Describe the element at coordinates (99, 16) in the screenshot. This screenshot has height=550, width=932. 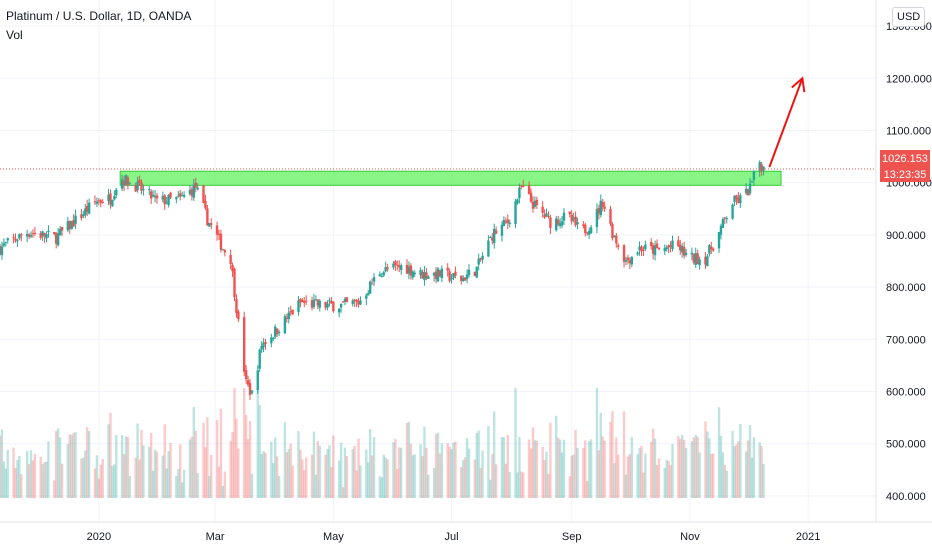
I see `symbol-title: Platinum / U.S. Dollar, 1D, OANDA` at that location.